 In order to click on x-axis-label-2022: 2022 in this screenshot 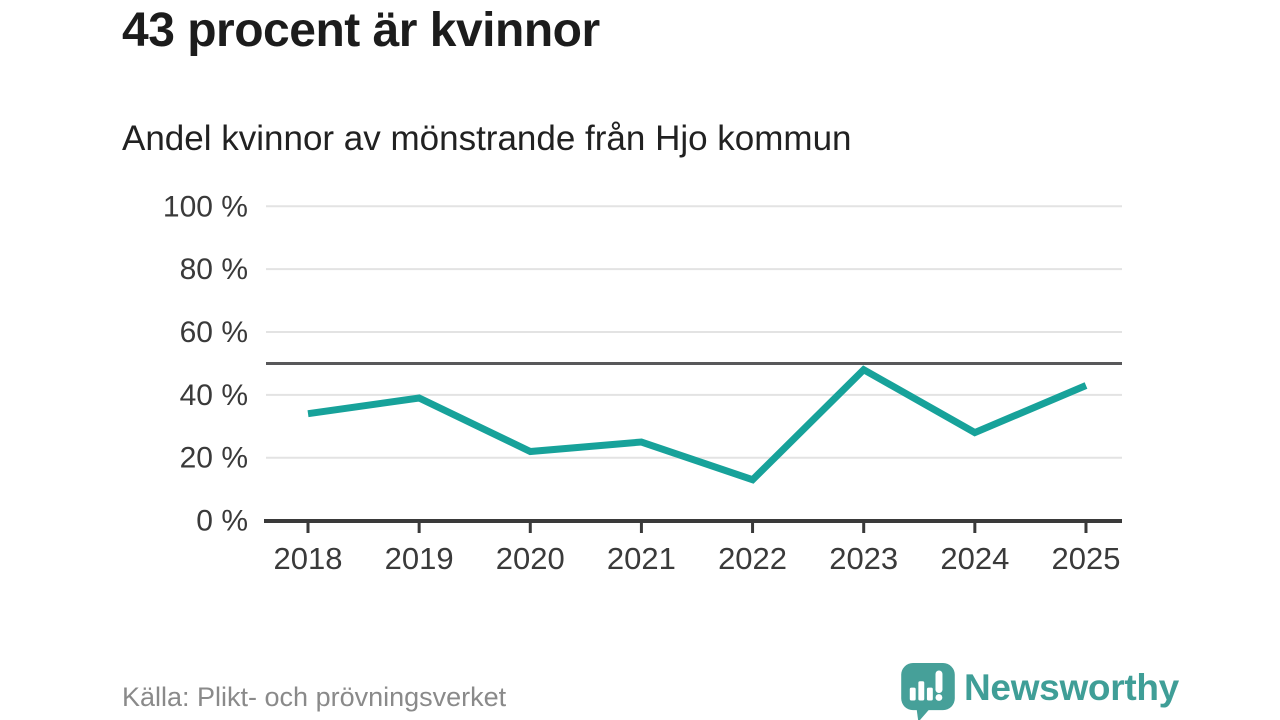, I will do `click(752, 558)`.